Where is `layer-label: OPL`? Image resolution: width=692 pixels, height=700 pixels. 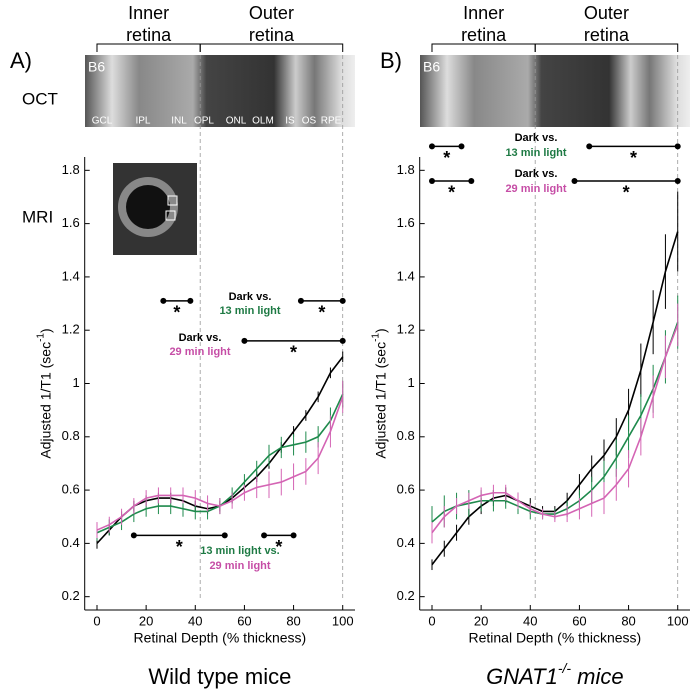 layer-label: OPL is located at coordinates (204, 121).